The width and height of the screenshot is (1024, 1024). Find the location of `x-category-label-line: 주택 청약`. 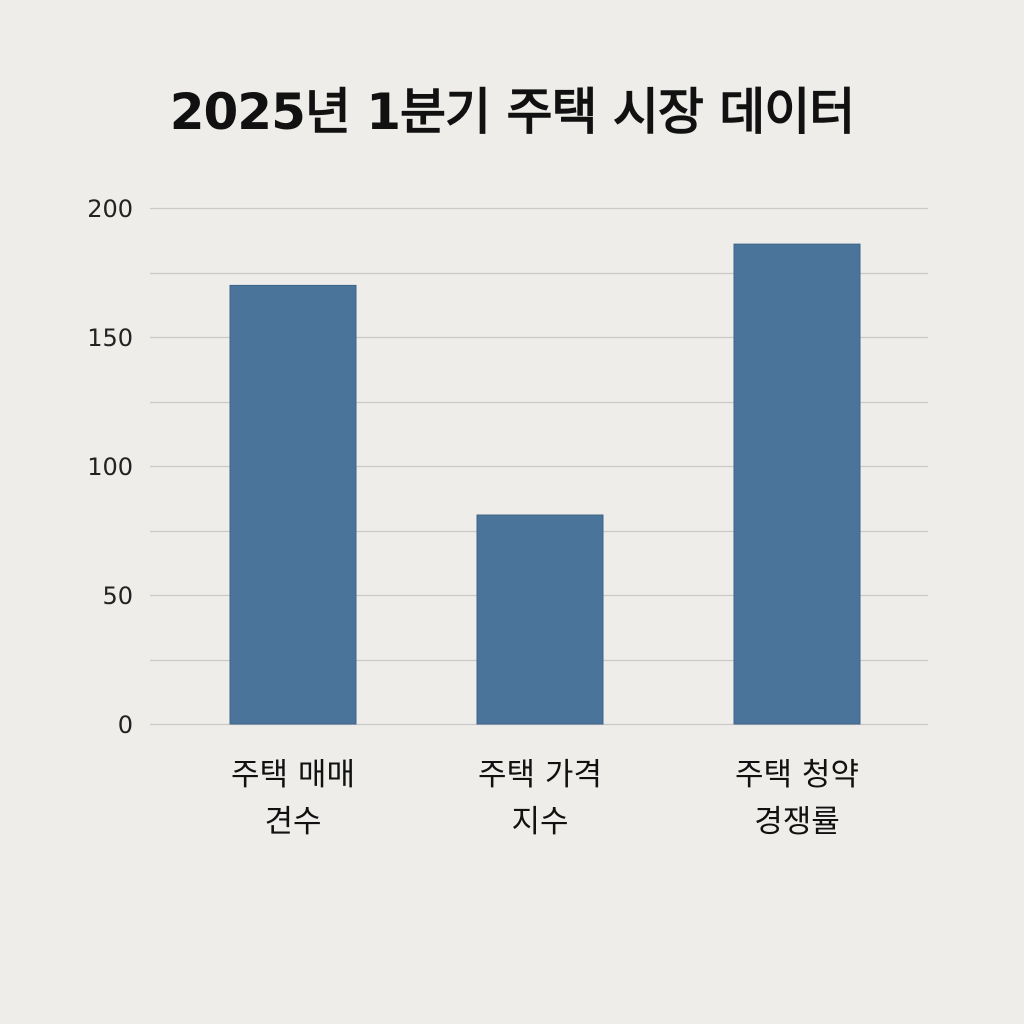

x-category-label-line: 주택 청약 is located at coordinates (797, 775).